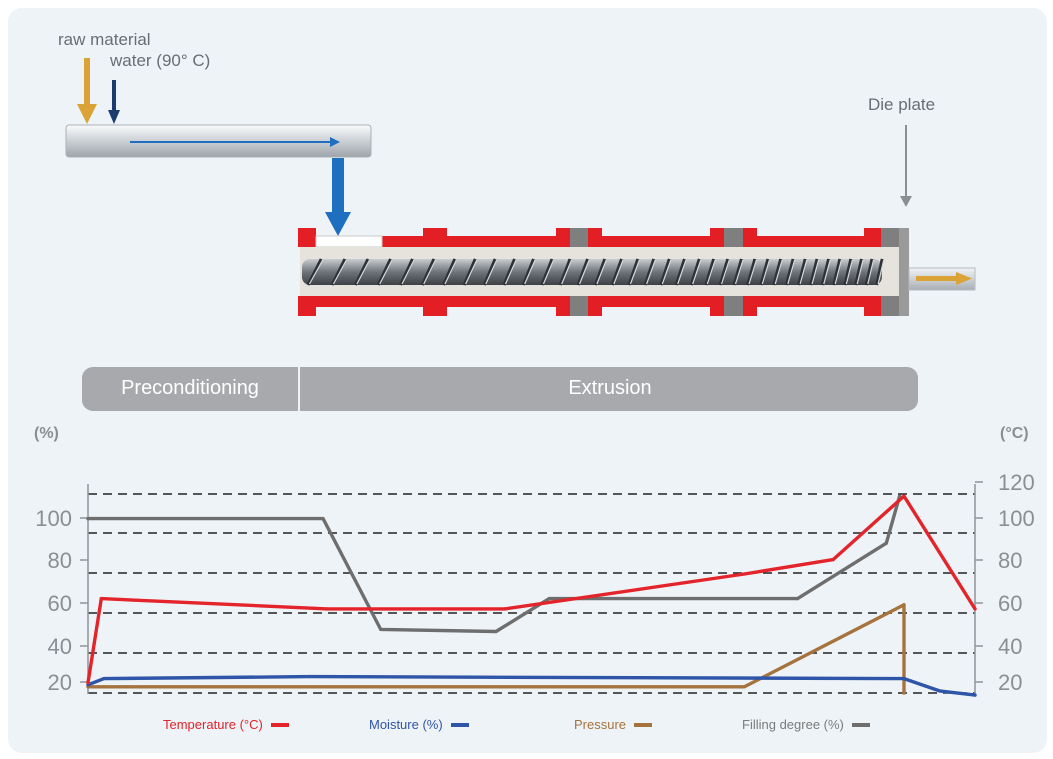 This screenshot has width=1053, height=759. I want to click on right-tick-label: 60, so click(1010, 603).